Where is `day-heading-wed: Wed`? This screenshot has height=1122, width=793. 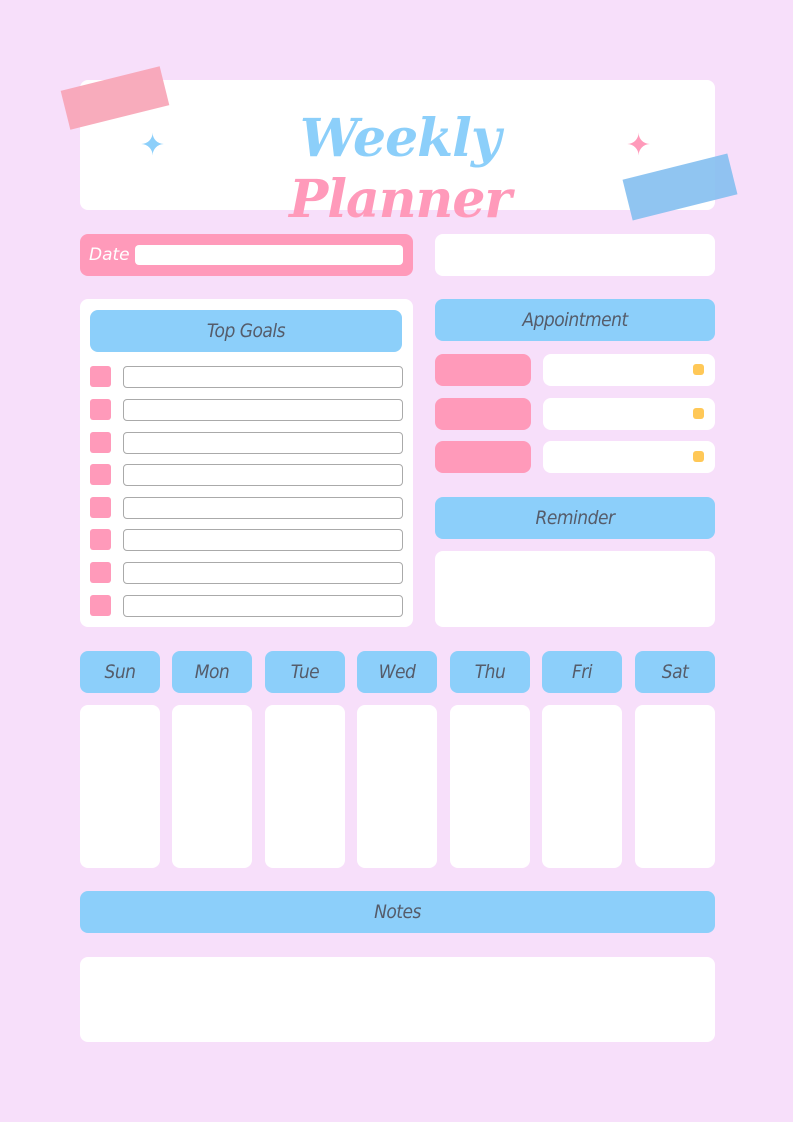 day-heading-wed: Wed is located at coordinates (397, 672).